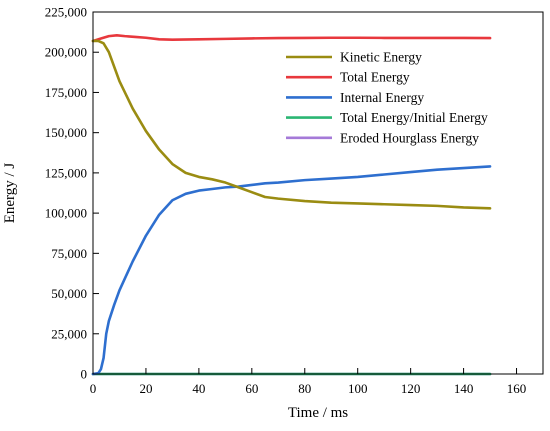 This screenshot has width=550, height=431. Describe the element at coordinates (304, 388) in the screenshot. I see `x-tick-label: 80` at that location.